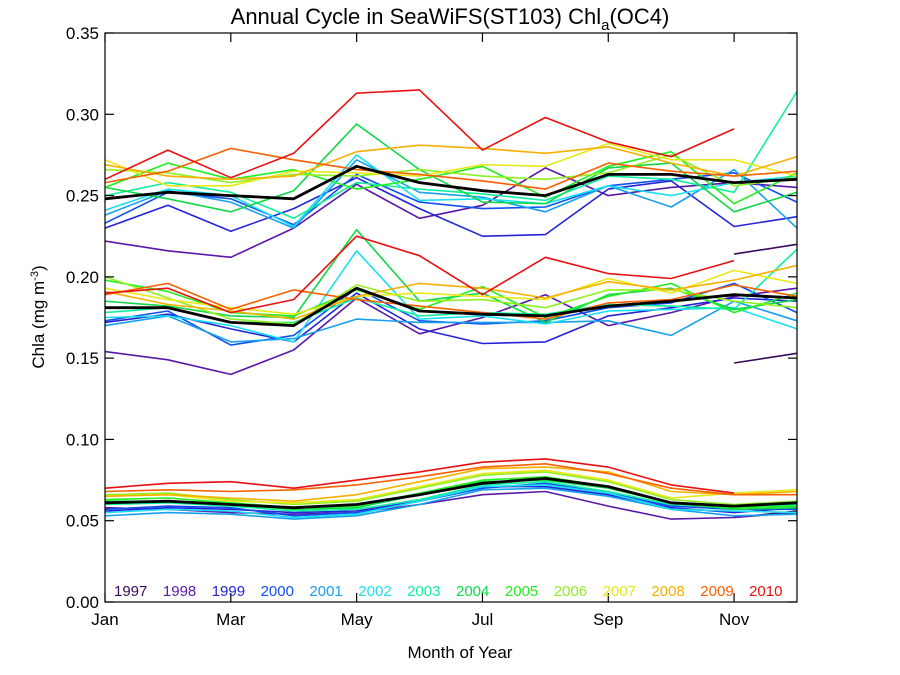 The image size is (900, 675). What do you see at coordinates (472, 591) in the screenshot?
I see `legend-item-2004: 2004` at bounding box center [472, 591].